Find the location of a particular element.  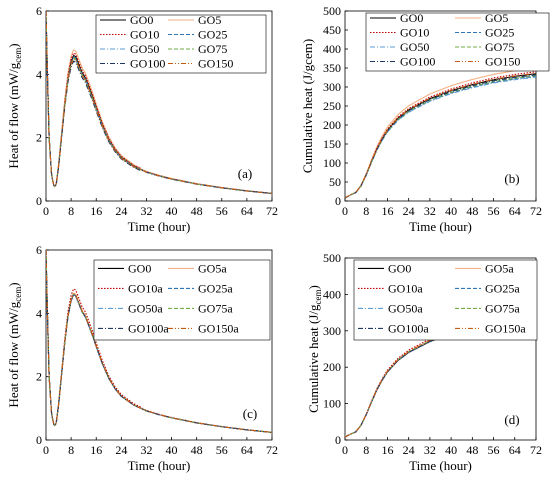

y-tick-label: 150 is located at coordinates (332, 144).